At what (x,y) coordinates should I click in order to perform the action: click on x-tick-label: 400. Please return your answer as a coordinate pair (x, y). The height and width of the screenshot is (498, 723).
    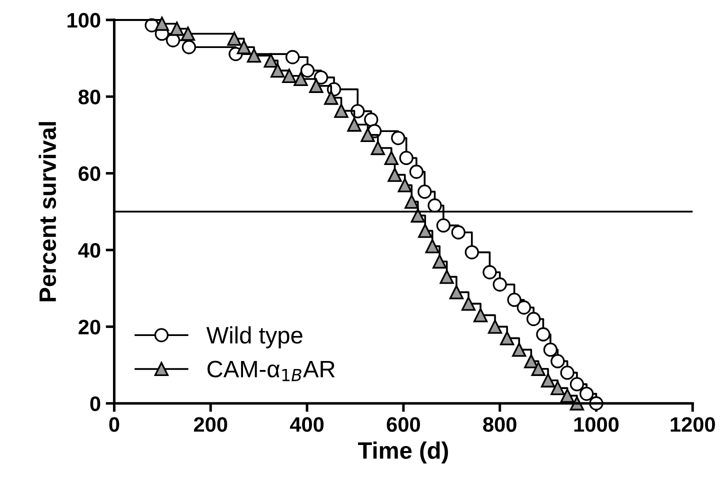
    Looking at the image, I should click on (307, 424).